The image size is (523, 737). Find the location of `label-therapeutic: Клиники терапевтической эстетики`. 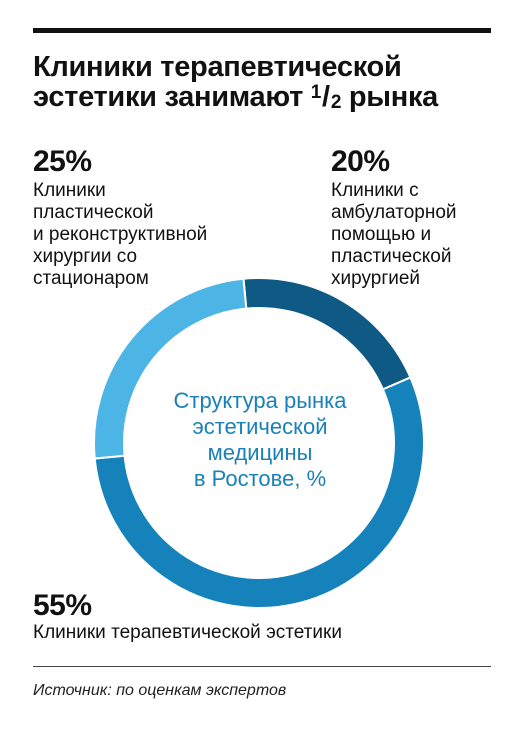

label-therapeutic: Клиники терапевтической эстетики is located at coordinates (187, 632).